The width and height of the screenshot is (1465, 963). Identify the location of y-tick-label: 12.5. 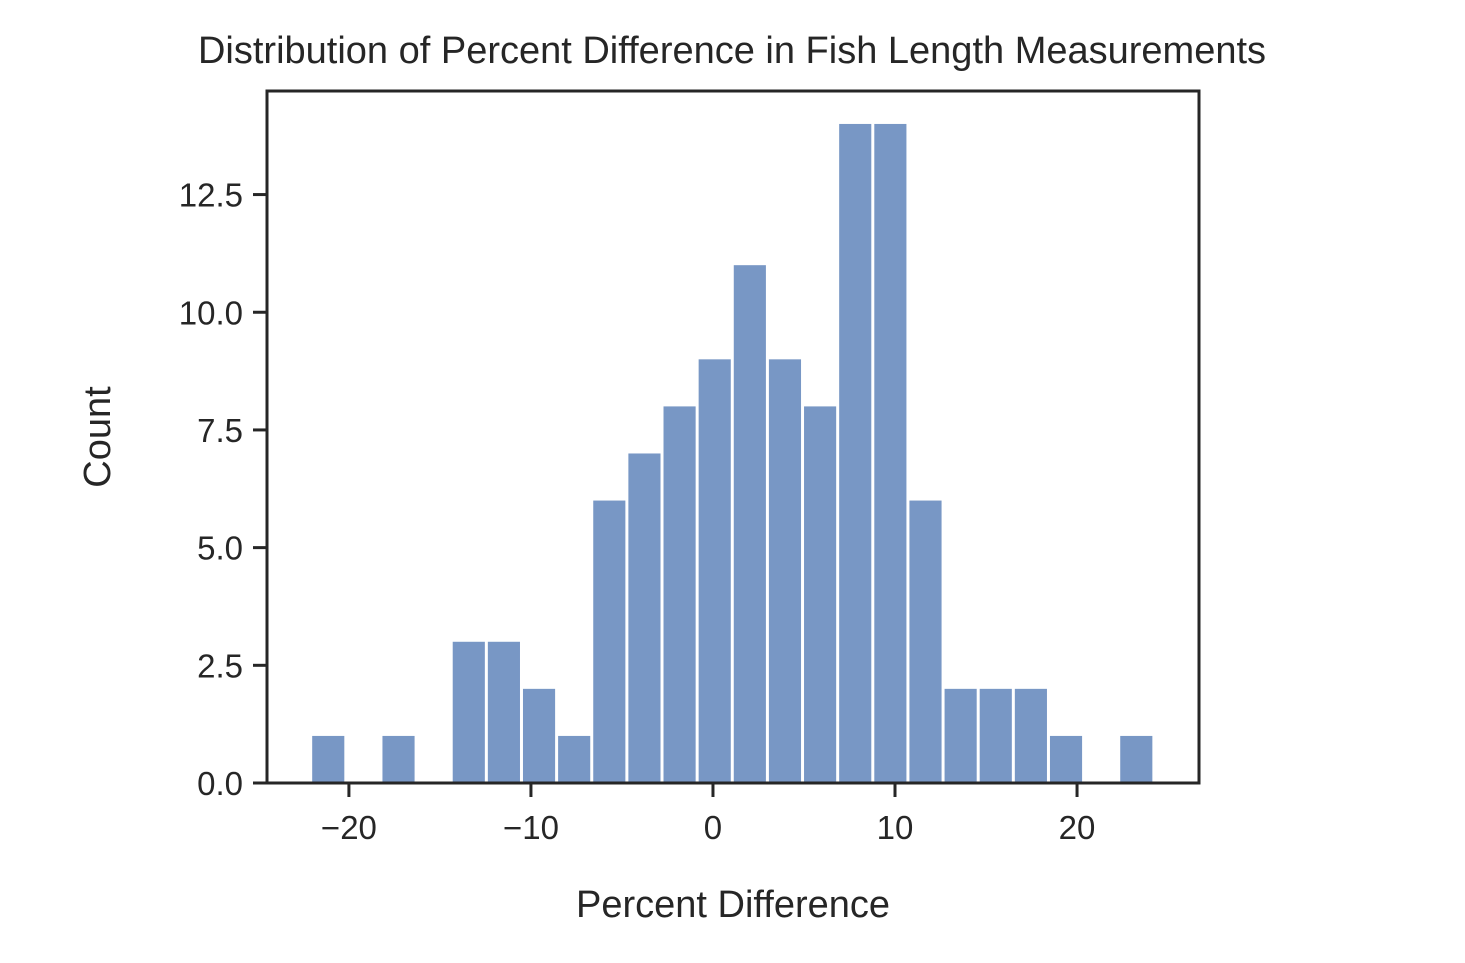
(211, 195).